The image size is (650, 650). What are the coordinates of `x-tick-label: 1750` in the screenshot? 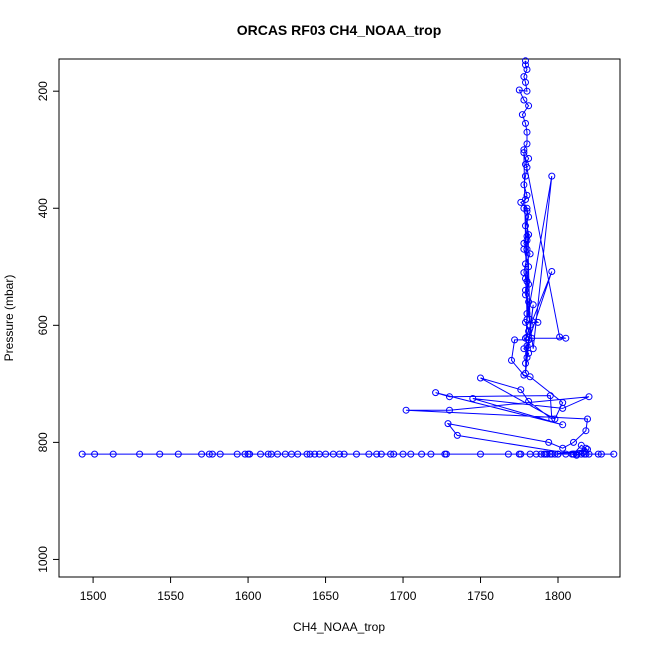 It's located at (480, 596).